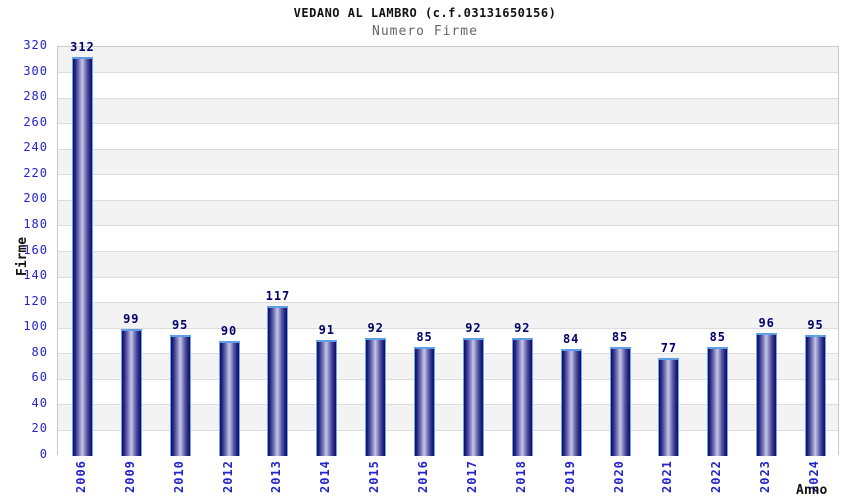 The height and width of the screenshot is (500, 850). What do you see at coordinates (82, 256) in the screenshot?
I see `bar-2006` at bounding box center [82, 256].